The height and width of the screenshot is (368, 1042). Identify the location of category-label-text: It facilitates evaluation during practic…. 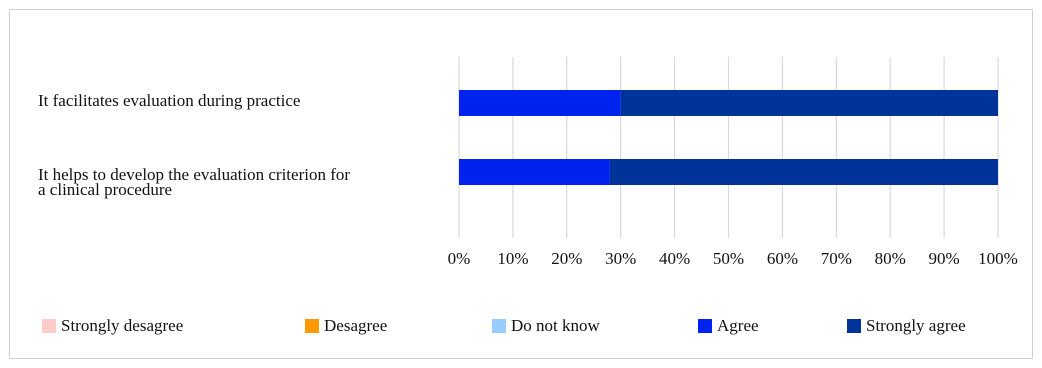
(169, 100).